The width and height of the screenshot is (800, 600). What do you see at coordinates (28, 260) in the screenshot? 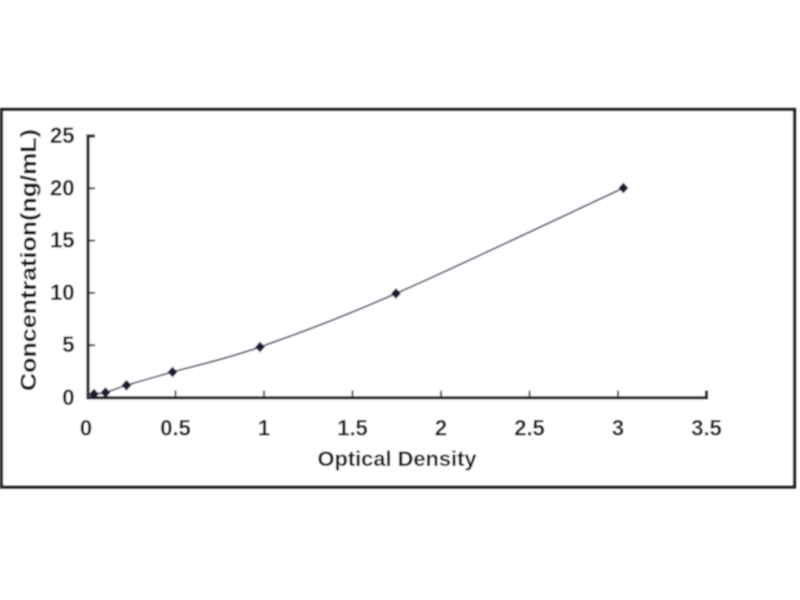
I see `svg-text: Concentration(ng/mL)` at bounding box center [28, 260].